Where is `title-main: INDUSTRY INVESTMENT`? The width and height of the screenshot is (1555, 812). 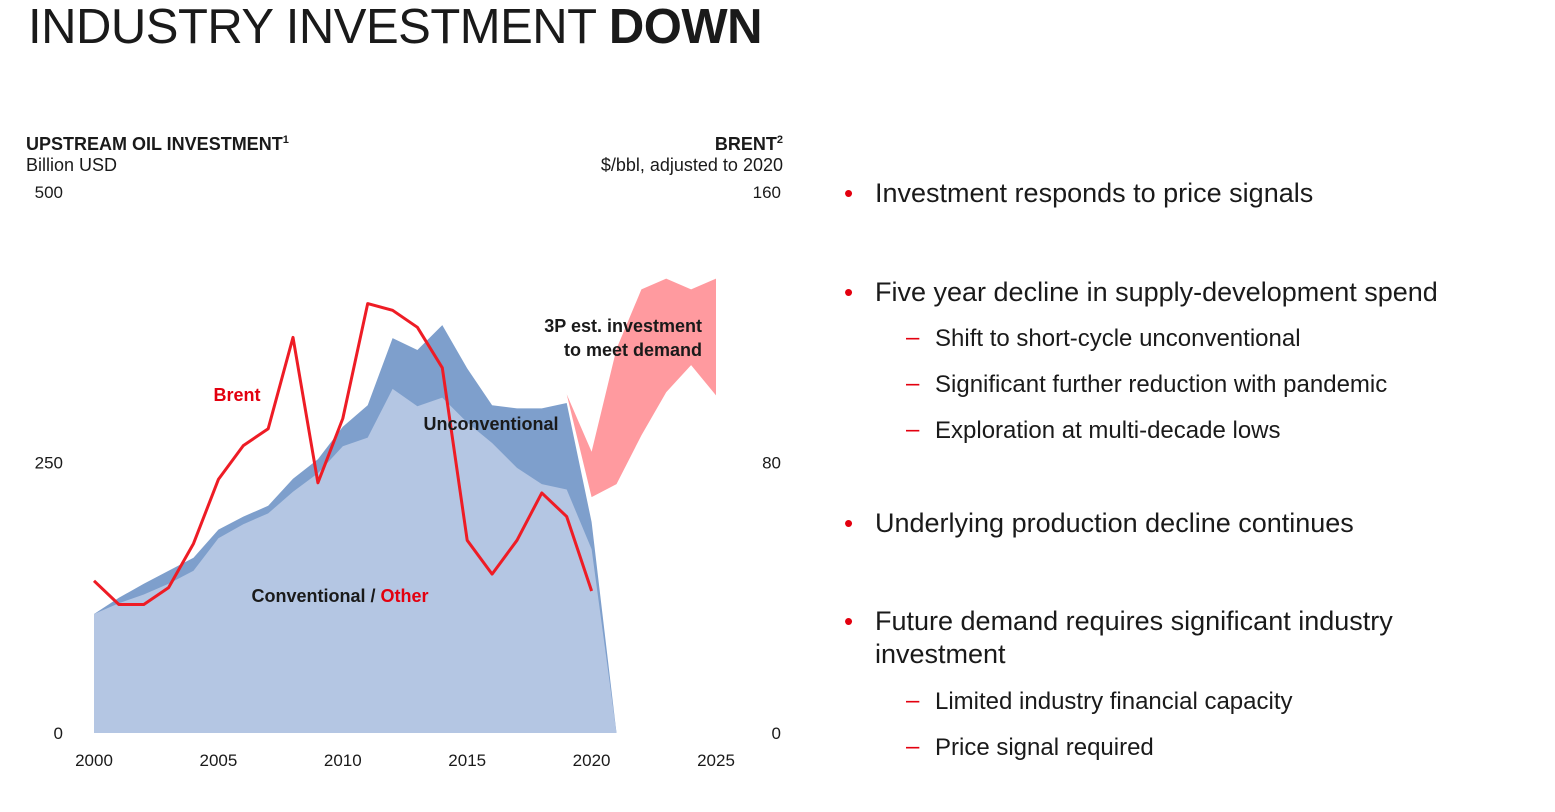 title-main: INDUSTRY INVESTMENT is located at coordinates (312, 27).